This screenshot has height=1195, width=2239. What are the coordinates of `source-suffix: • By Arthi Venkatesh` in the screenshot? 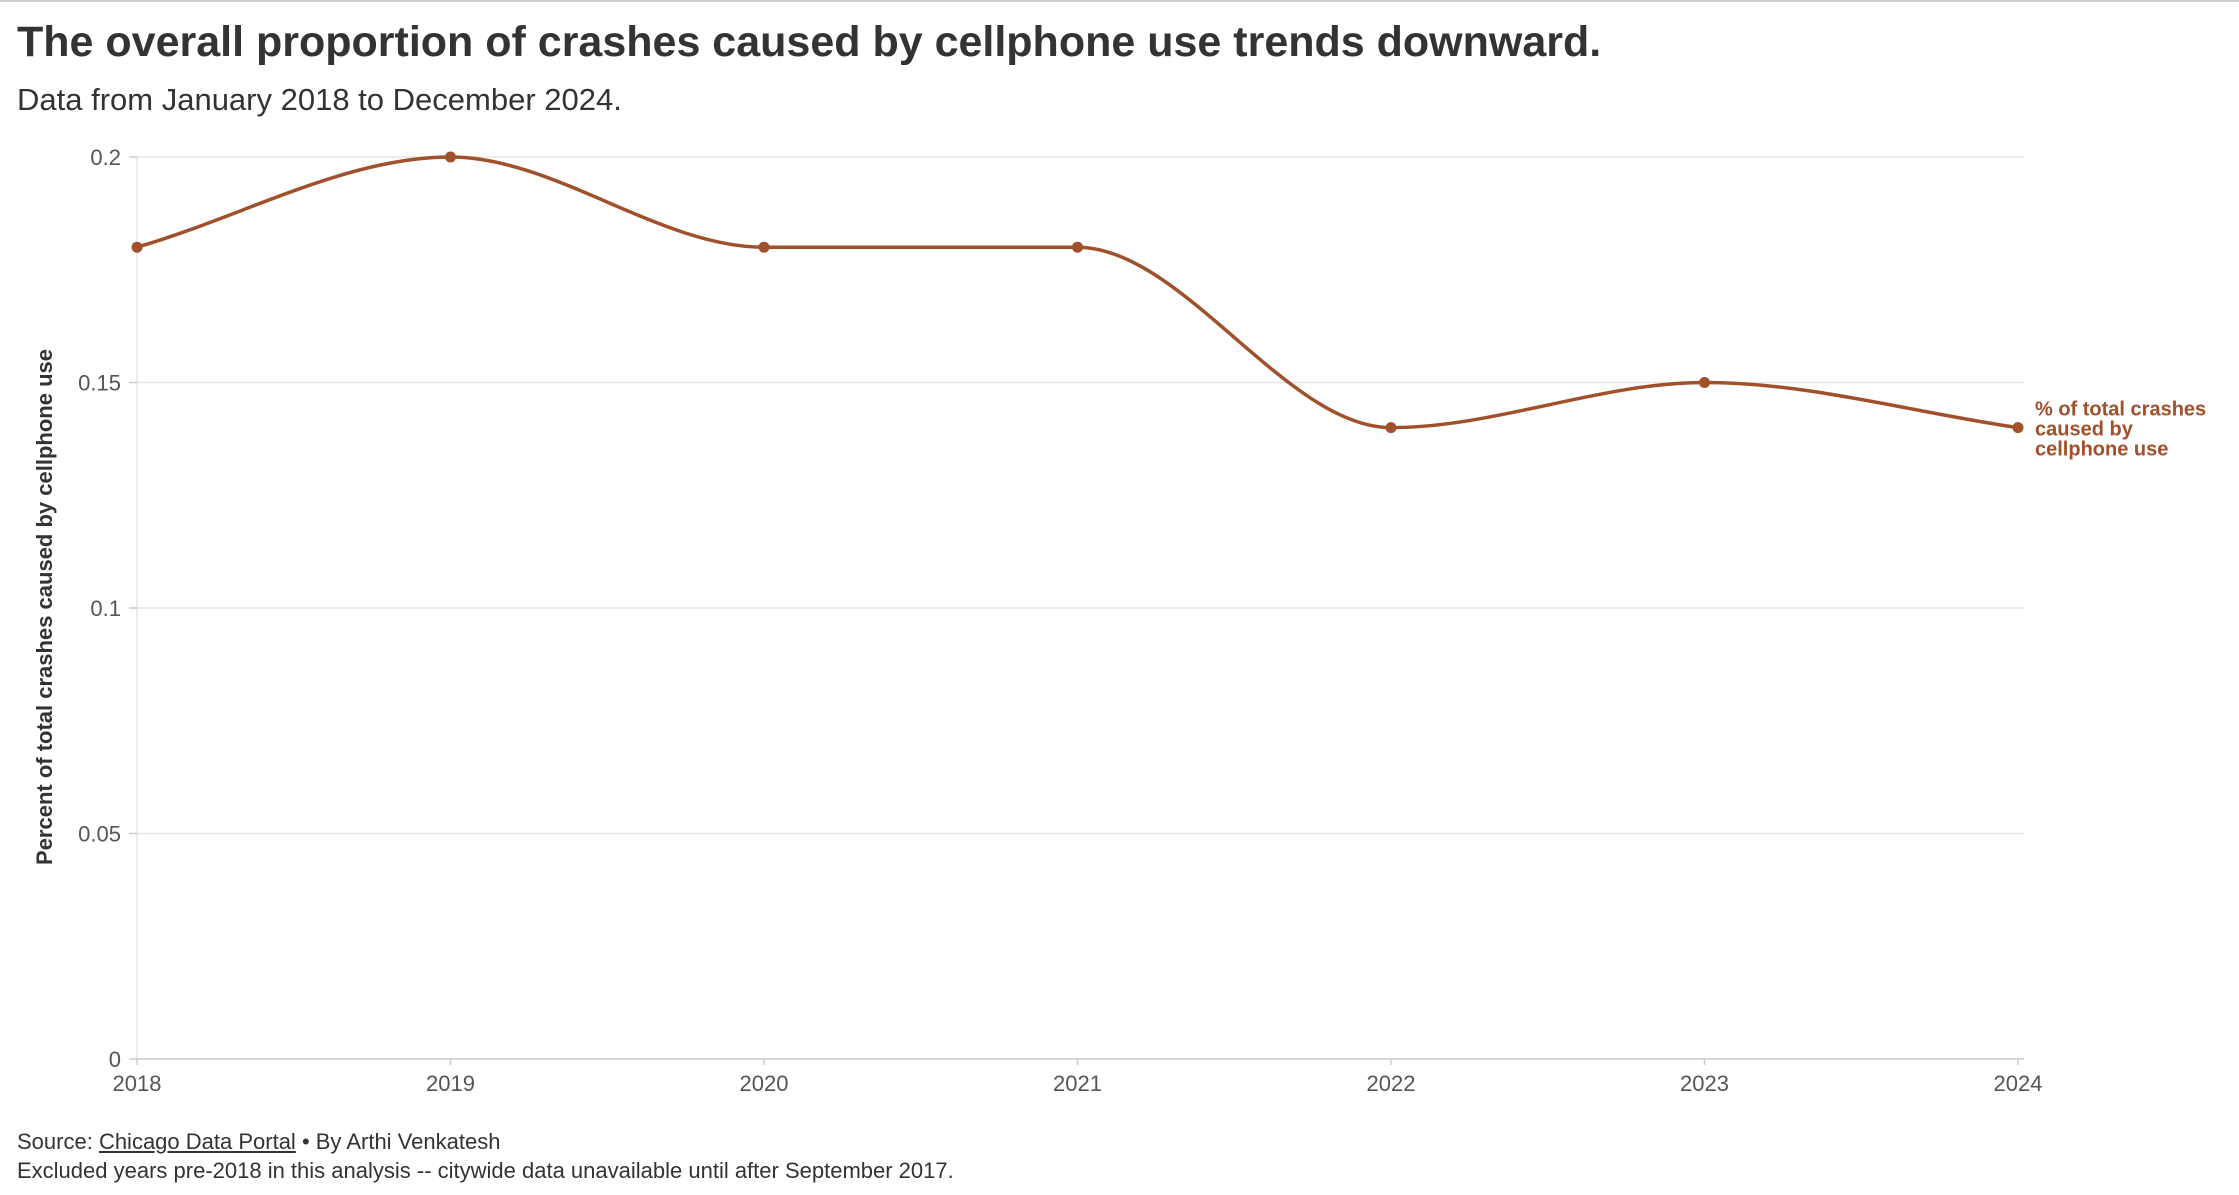 It's located at (398, 1141).